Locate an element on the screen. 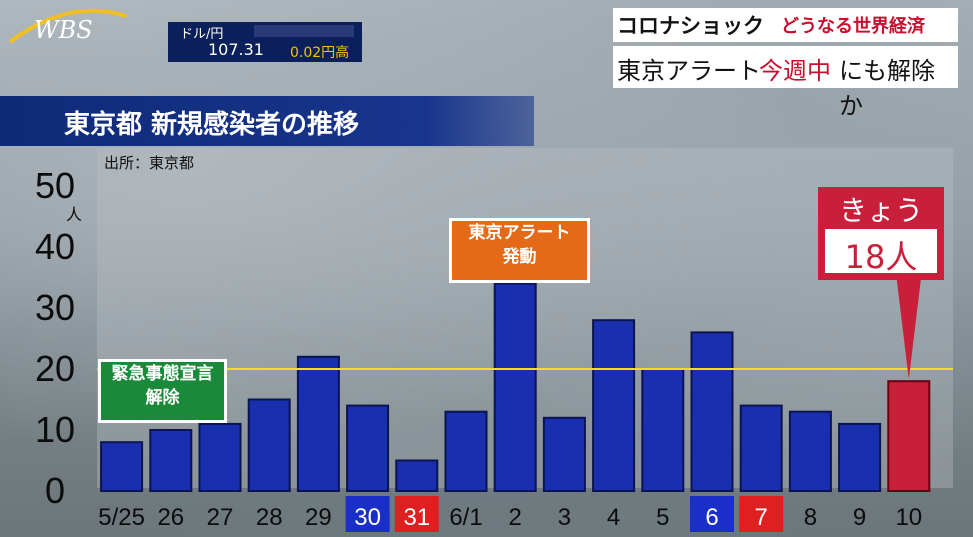 The image size is (973, 537). today-pointer is located at coordinates (908, 330).